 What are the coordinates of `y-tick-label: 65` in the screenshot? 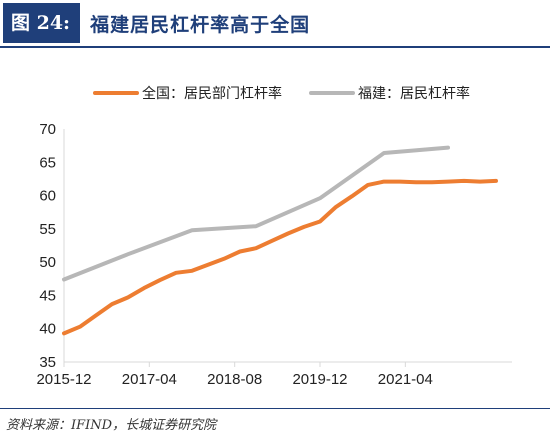 It's located at (47, 162).